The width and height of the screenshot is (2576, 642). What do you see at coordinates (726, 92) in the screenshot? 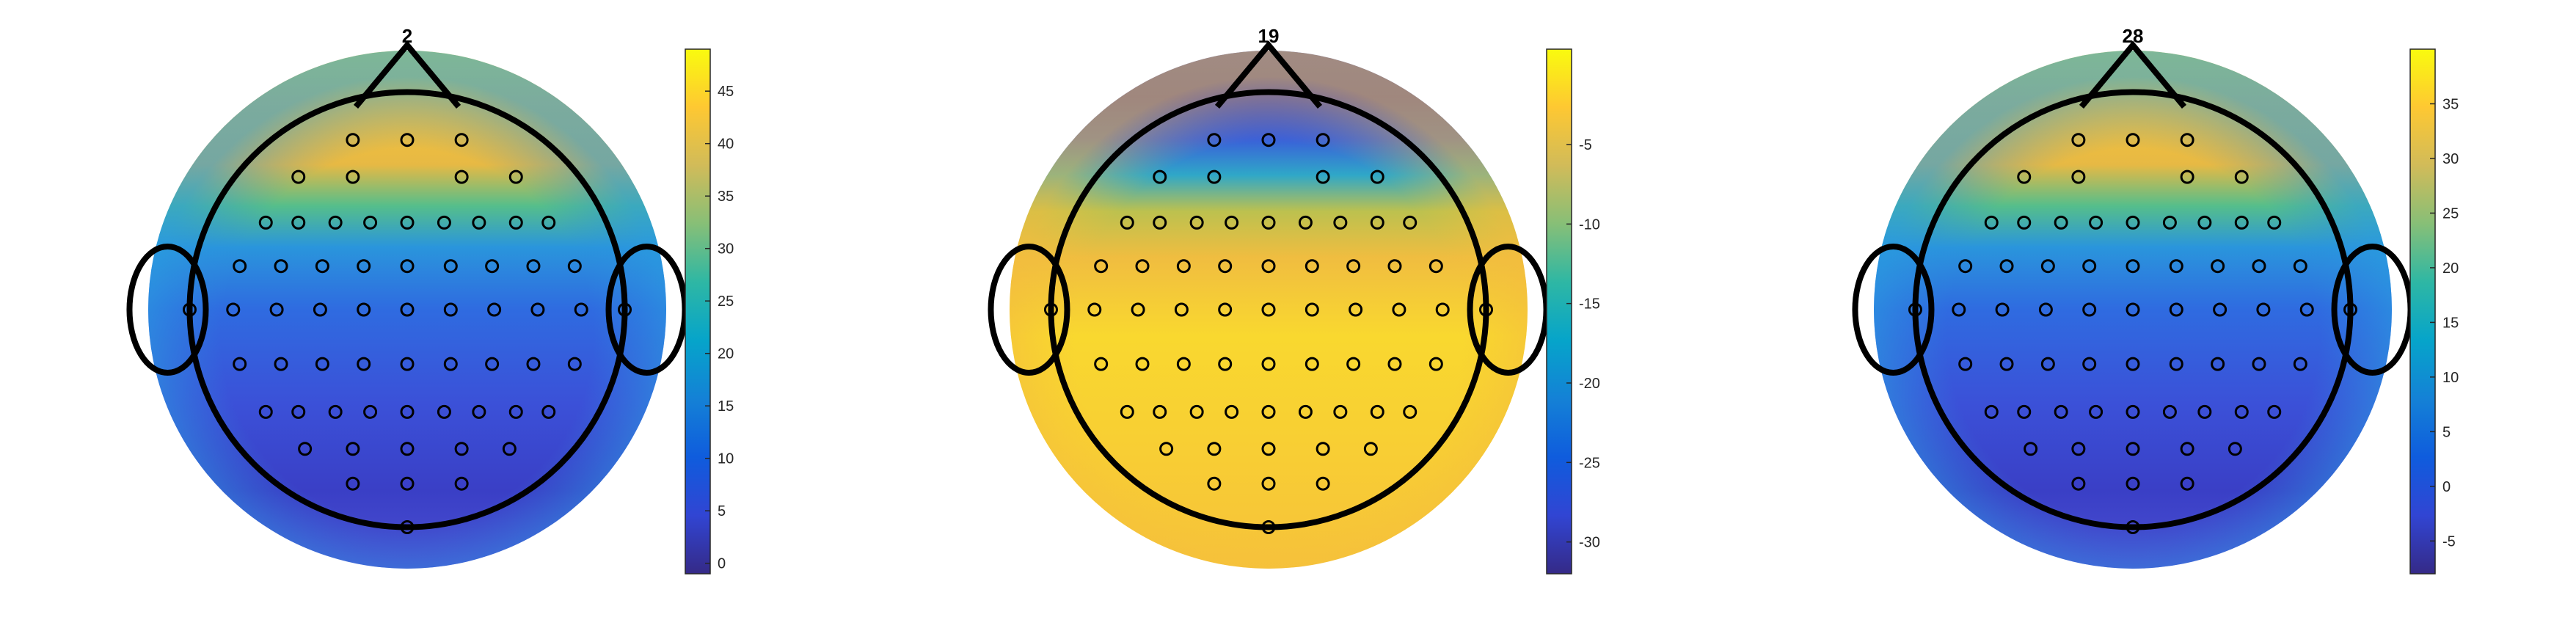
I see `colorbar-tick-label: 45` at bounding box center [726, 92].